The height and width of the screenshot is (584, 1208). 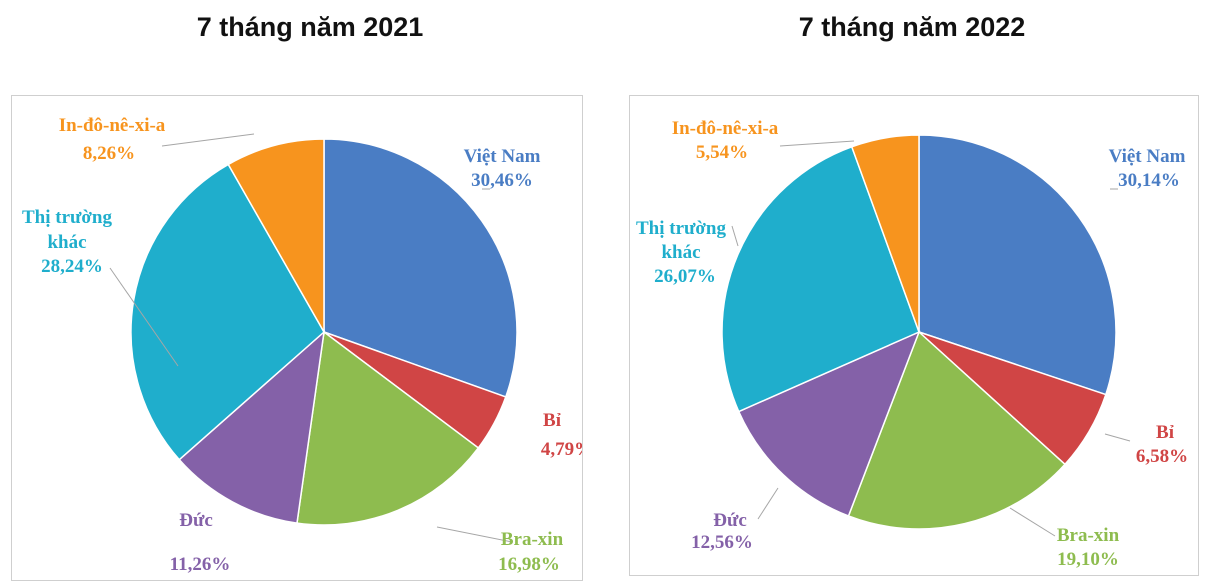 What do you see at coordinates (1117, 437) in the screenshot?
I see `leader-line-bi-2022` at bounding box center [1117, 437].